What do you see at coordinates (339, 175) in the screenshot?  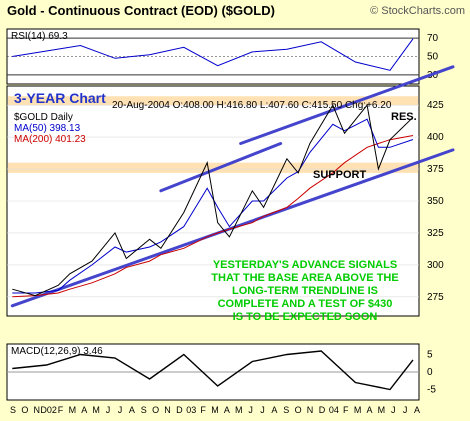 I see `support-label: SUPPORT` at bounding box center [339, 175].